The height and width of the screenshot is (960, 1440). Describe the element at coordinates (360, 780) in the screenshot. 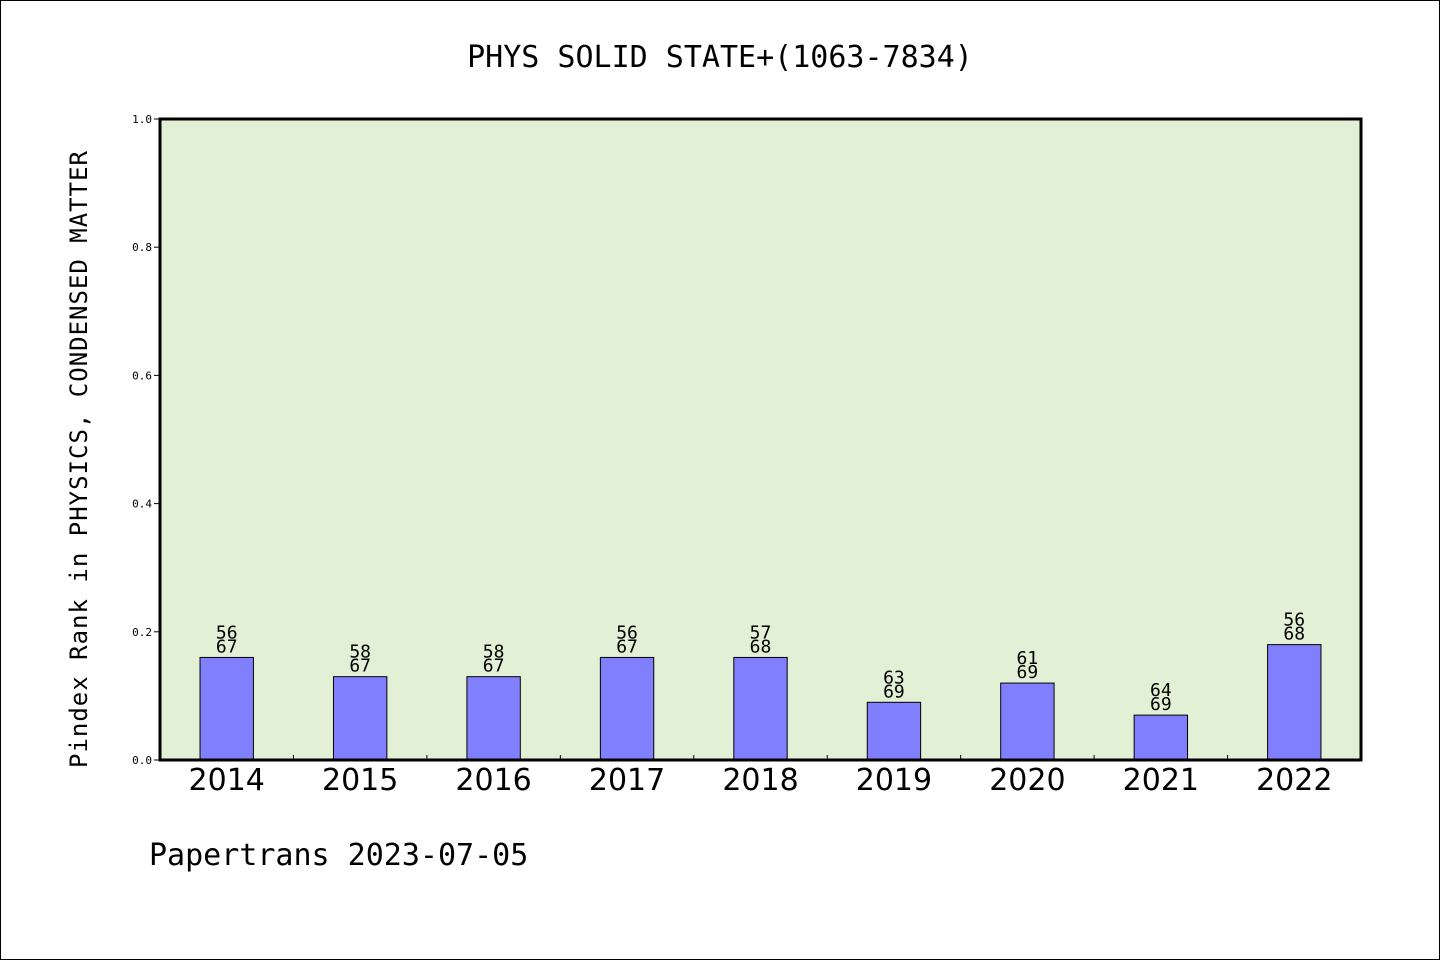

I see `x-tick-label: 2015` at that location.